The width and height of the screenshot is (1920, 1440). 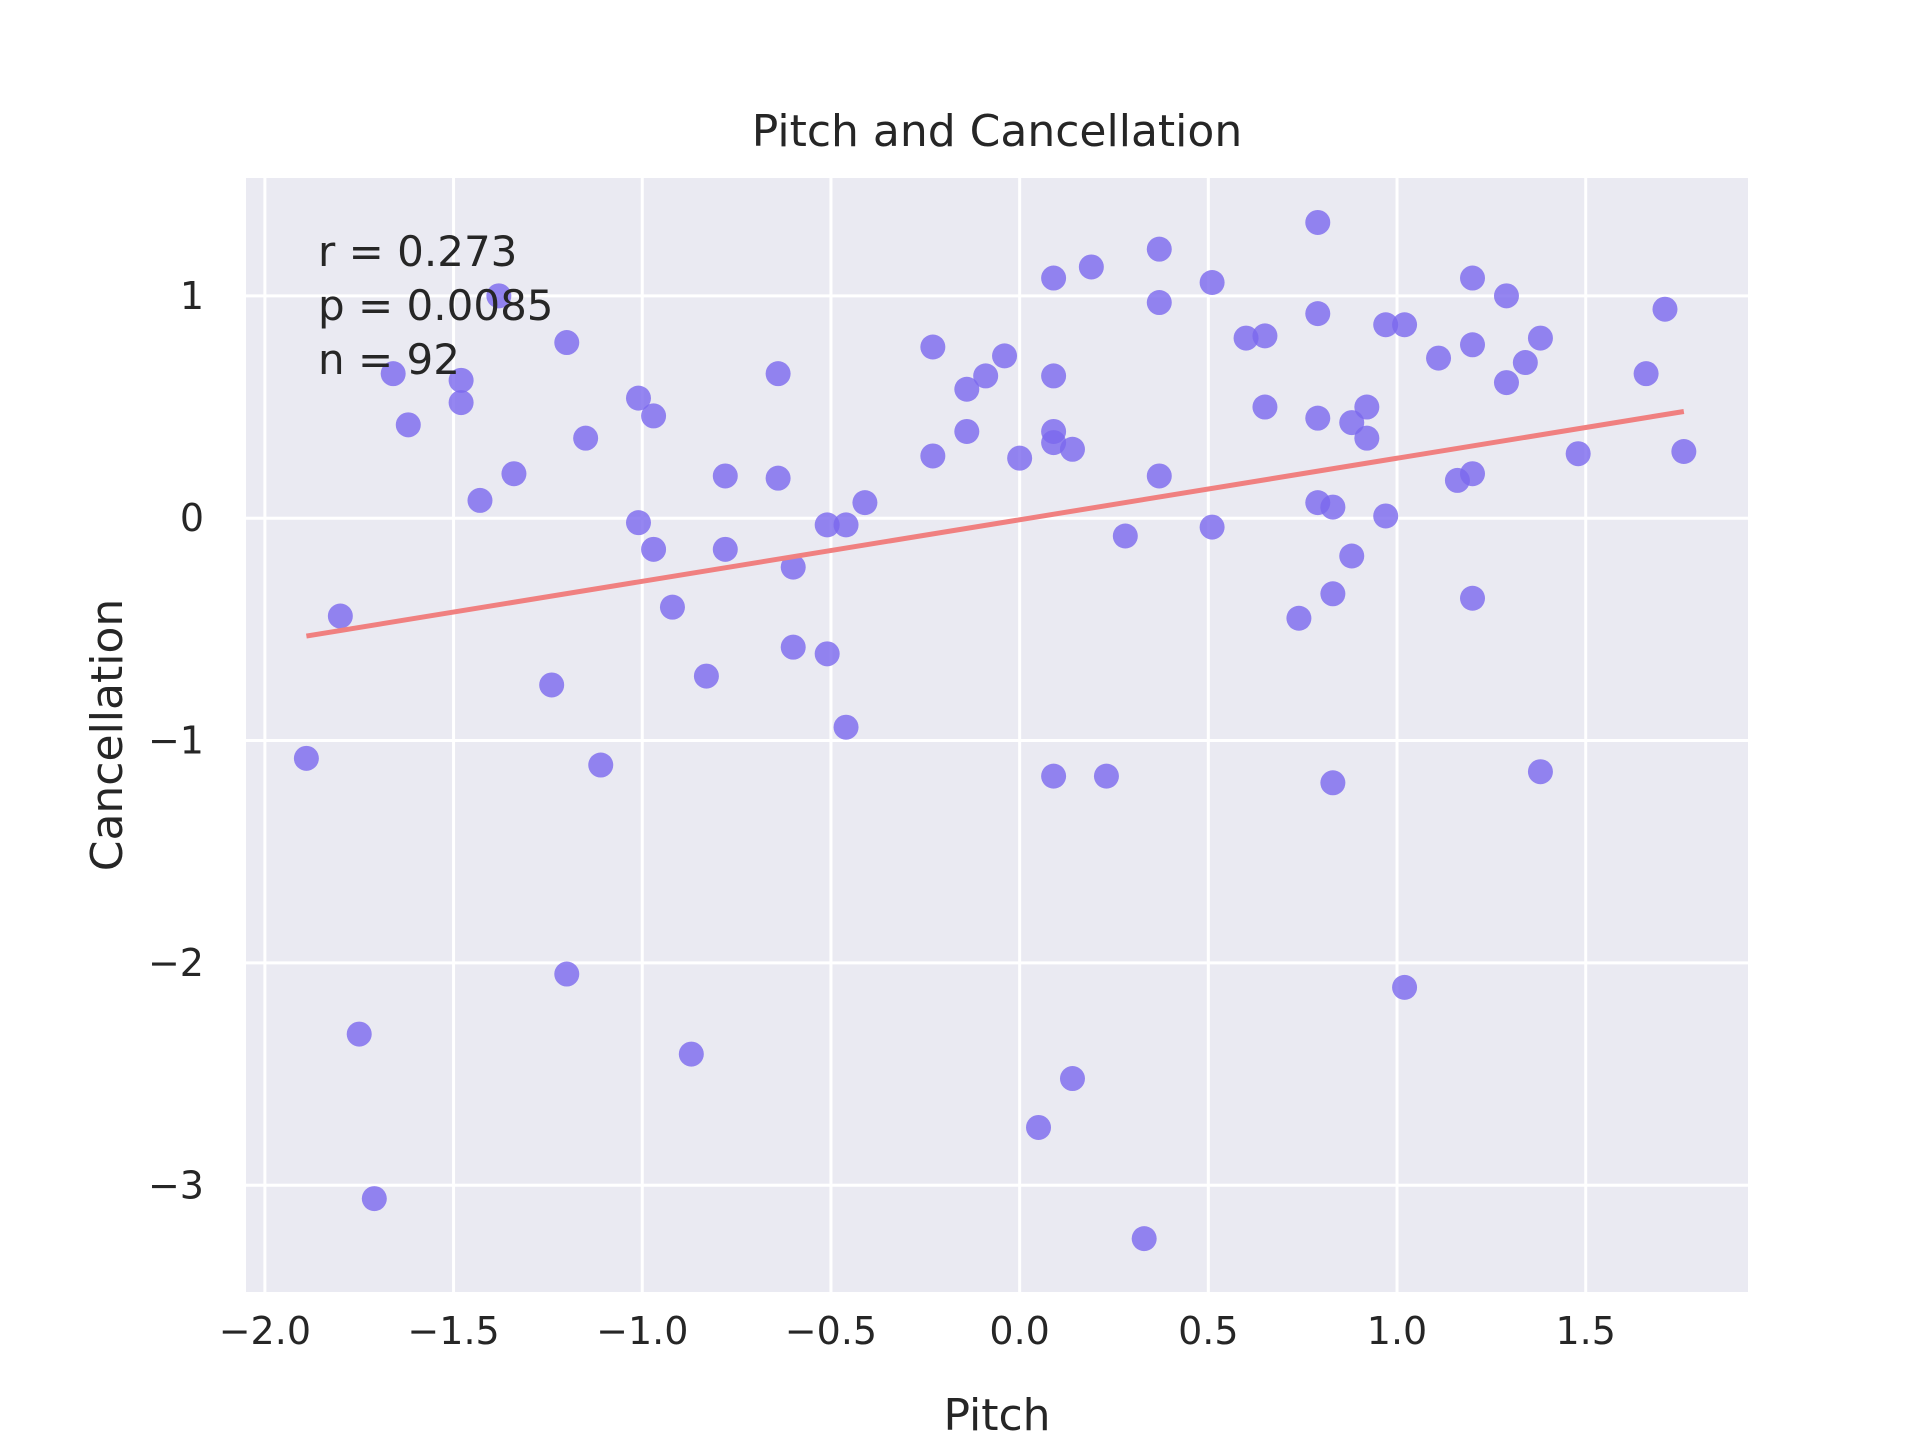 I want to click on y-tick-labels: −3 −2 −1 0 1, so click(x=176, y=740).